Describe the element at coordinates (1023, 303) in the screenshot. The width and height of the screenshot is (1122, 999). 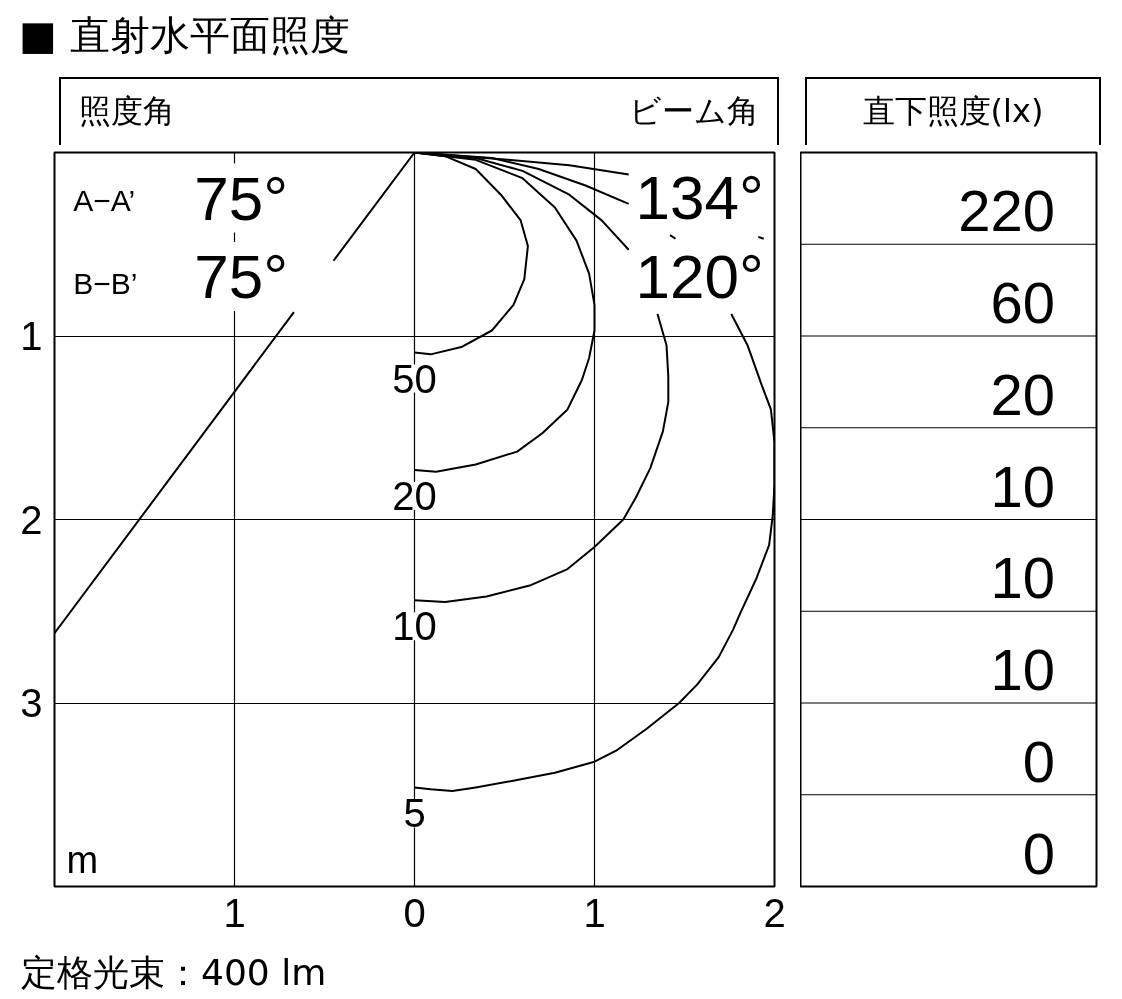
I see `data-label: 60` at that location.